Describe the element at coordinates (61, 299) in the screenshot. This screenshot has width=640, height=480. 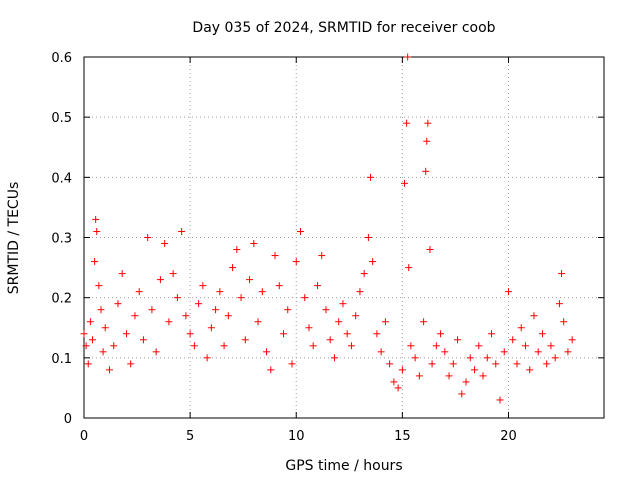
I see `y-tick-label: 0.2` at that location.